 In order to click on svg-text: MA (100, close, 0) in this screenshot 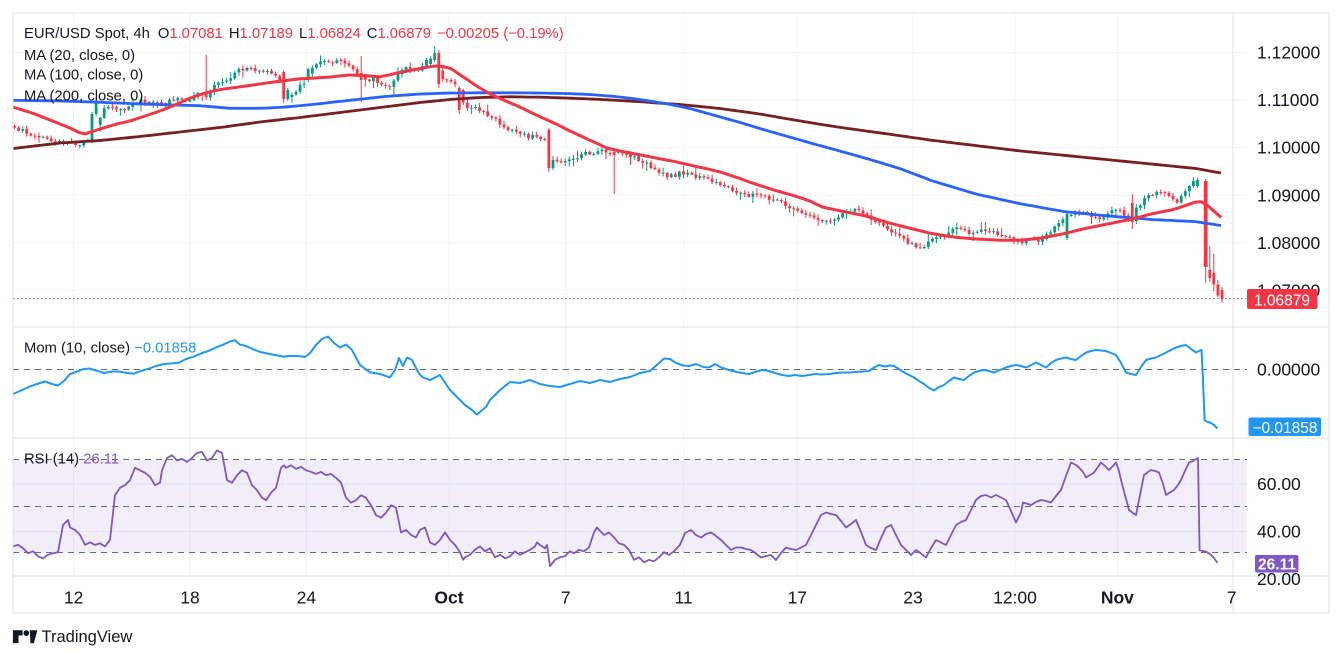, I will do `click(83, 75)`.